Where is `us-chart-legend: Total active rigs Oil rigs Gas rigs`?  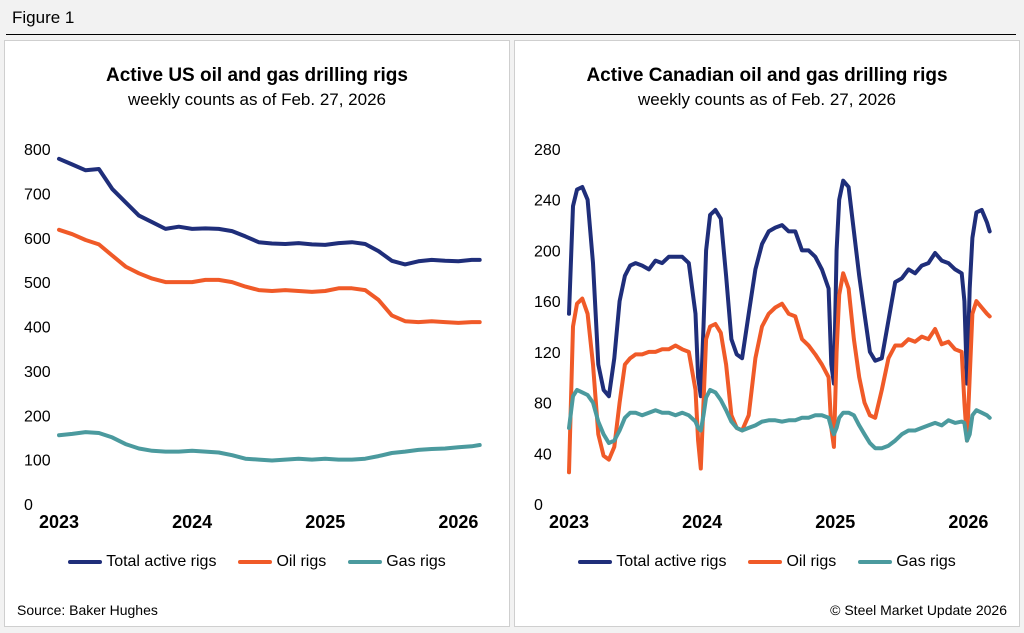 us-chart-legend: Total active rigs Oil rigs Gas rigs is located at coordinates (257, 562).